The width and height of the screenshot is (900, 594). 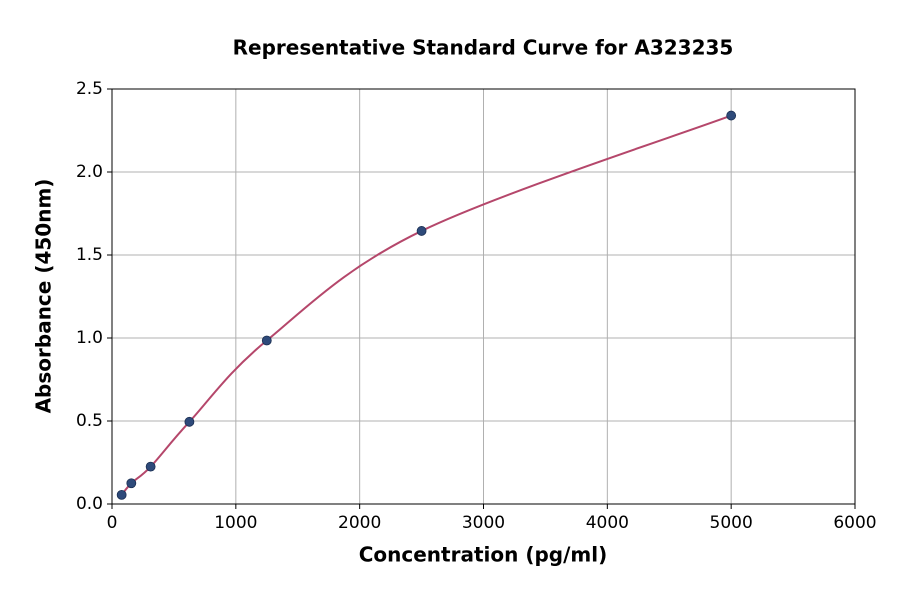 I want to click on x-tick-label: 2000, so click(x=359, y=523).